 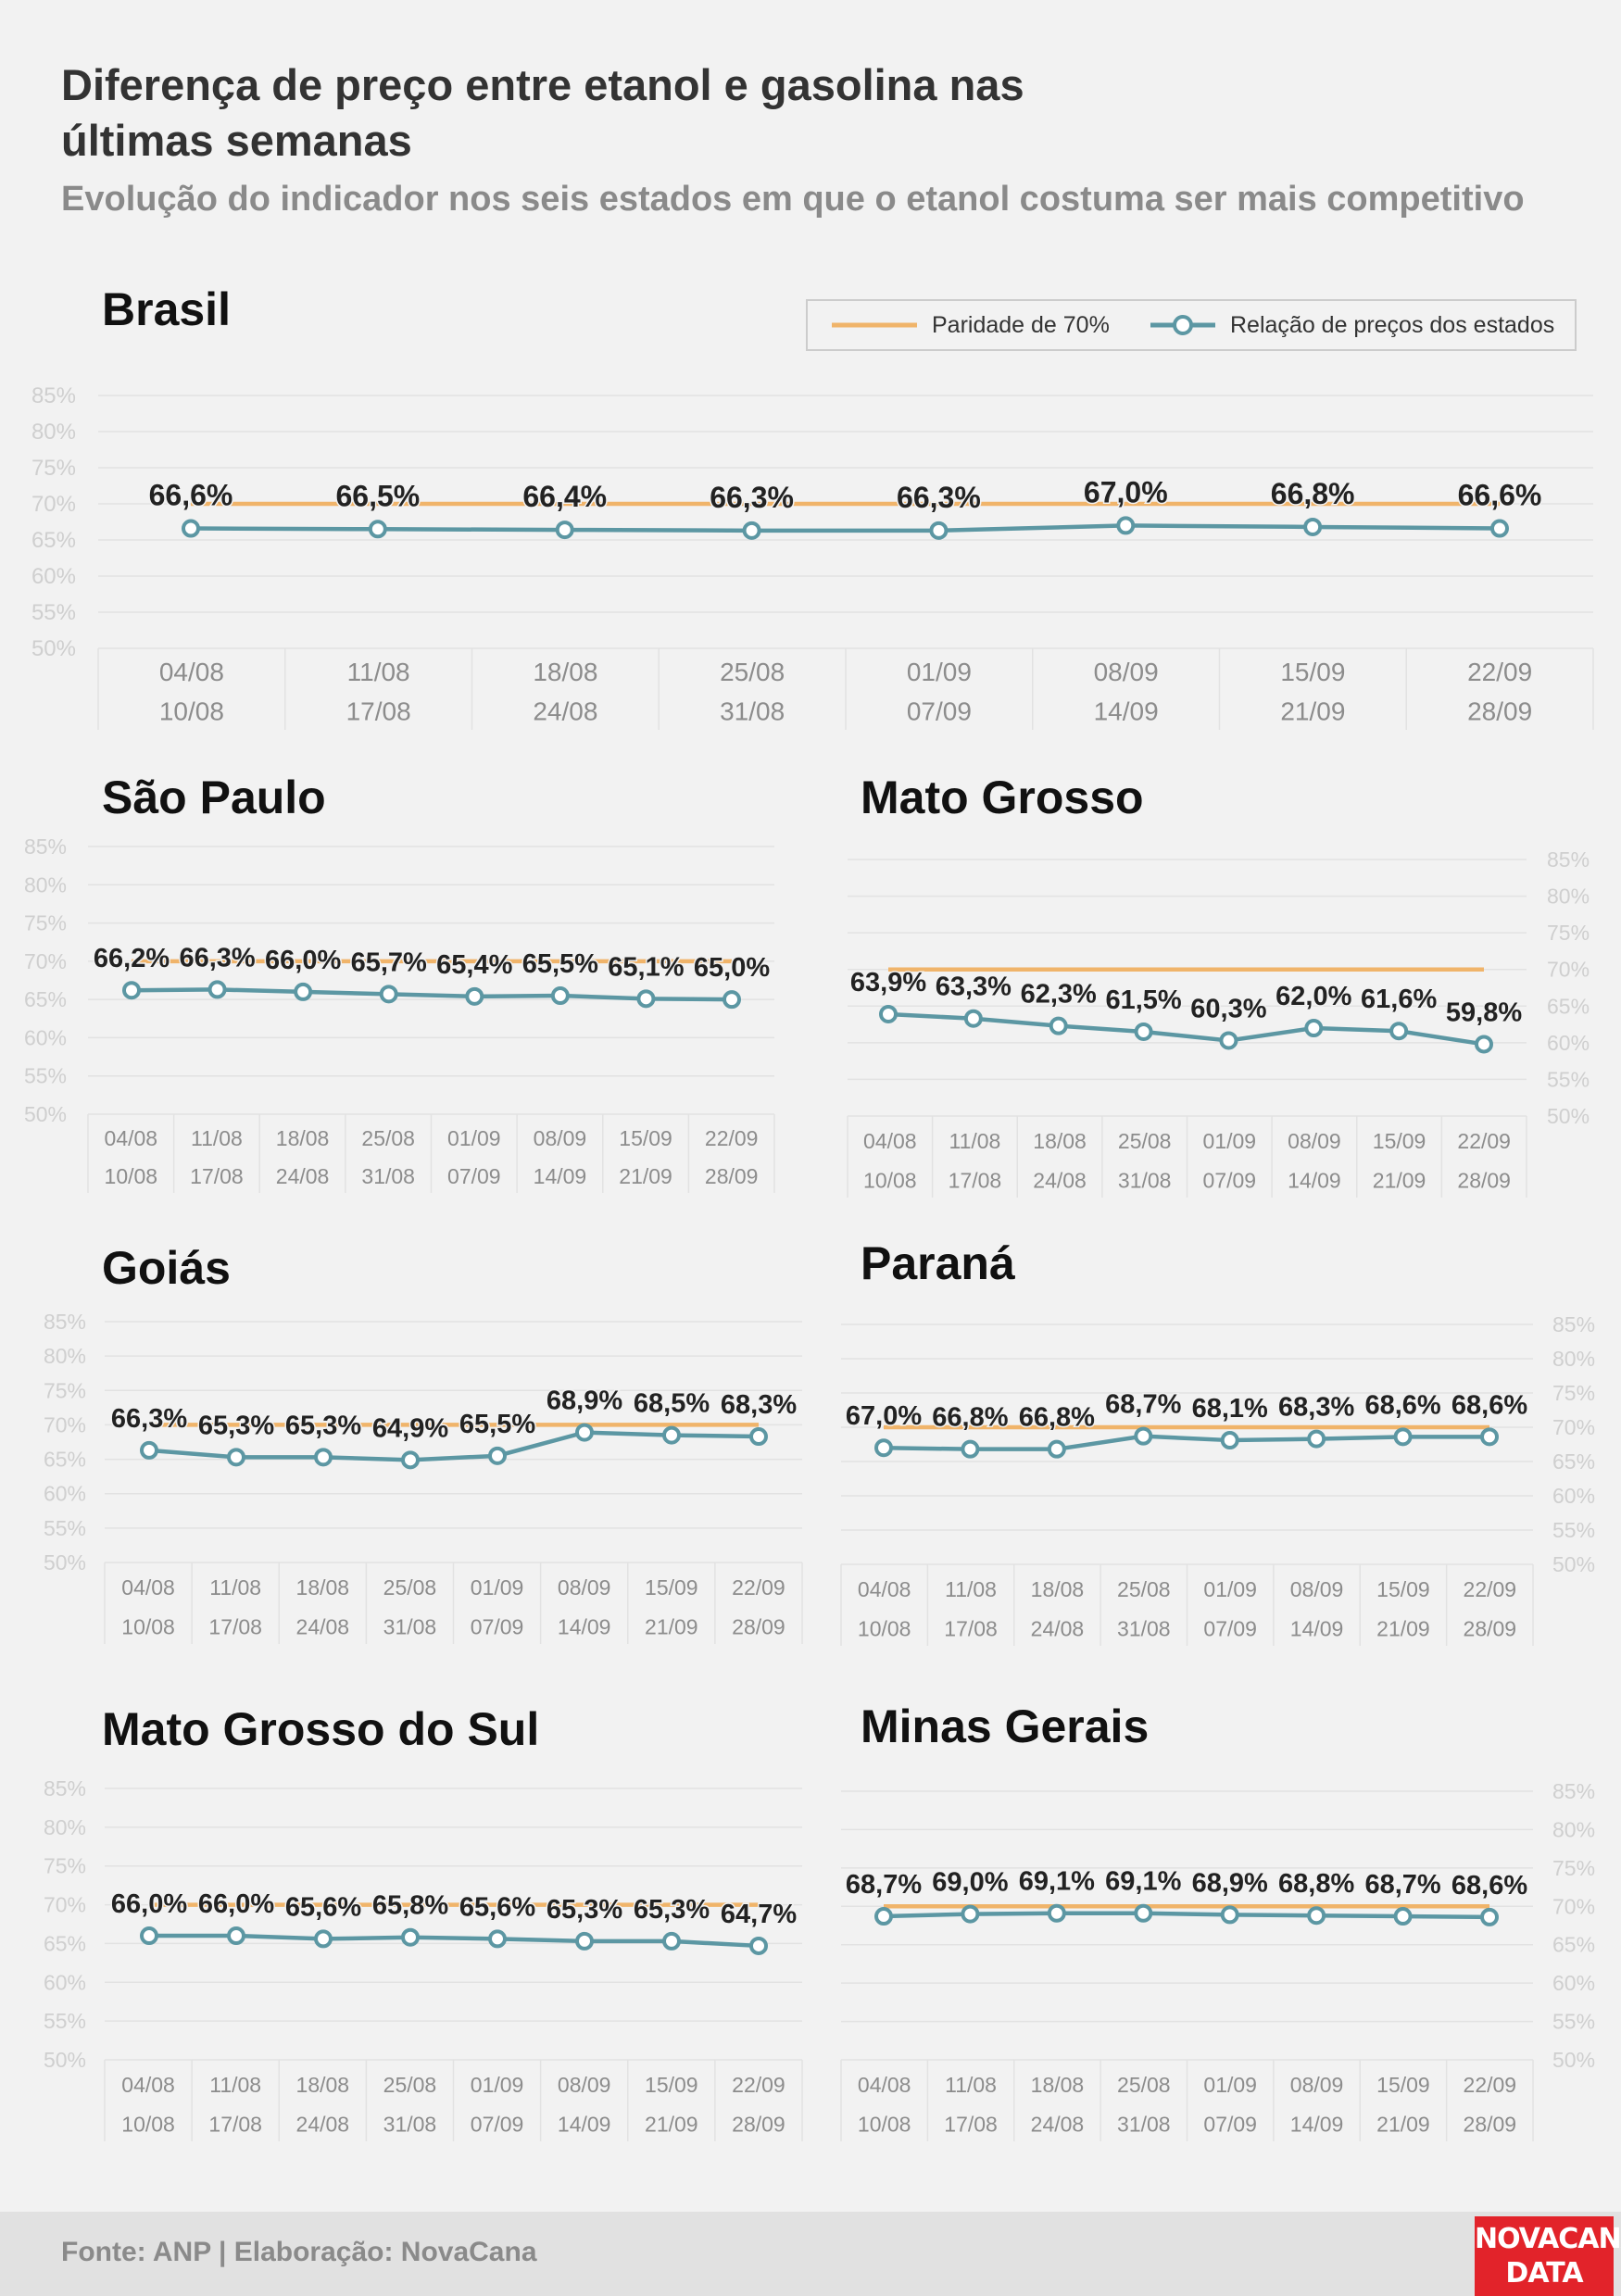 I want to click on y-tick-label: 60%, so click(x=45, y=1037).